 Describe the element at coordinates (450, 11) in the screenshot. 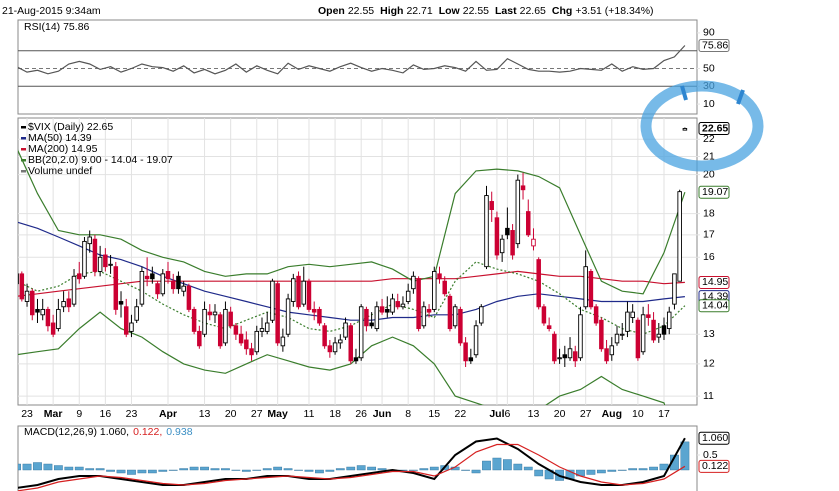

I see `quote-label: Low` at that location.